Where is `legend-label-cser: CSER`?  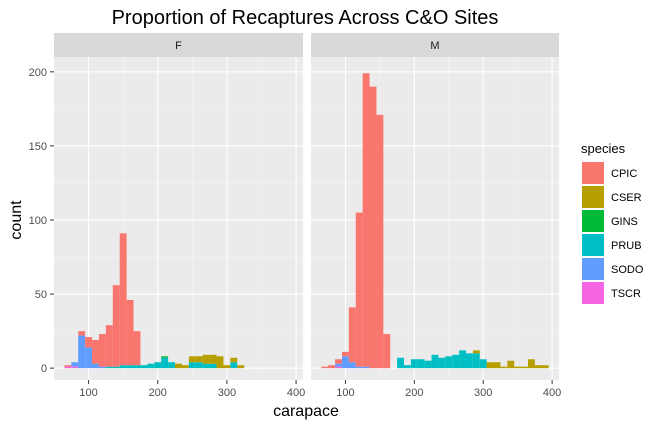
legend-label-cser: CSER is located at coordinates (626, 198).